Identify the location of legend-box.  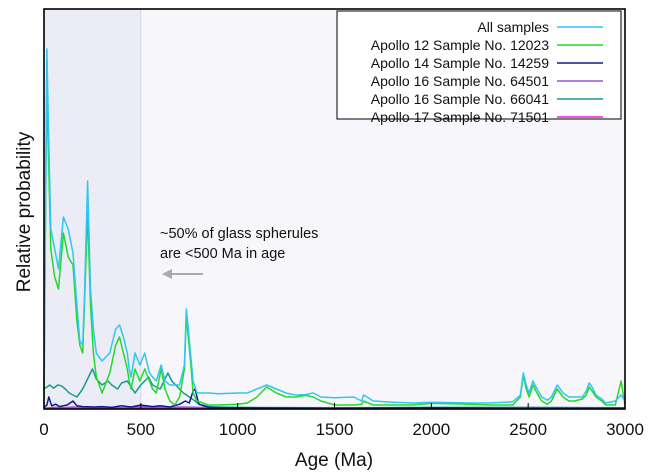
(479, 65).